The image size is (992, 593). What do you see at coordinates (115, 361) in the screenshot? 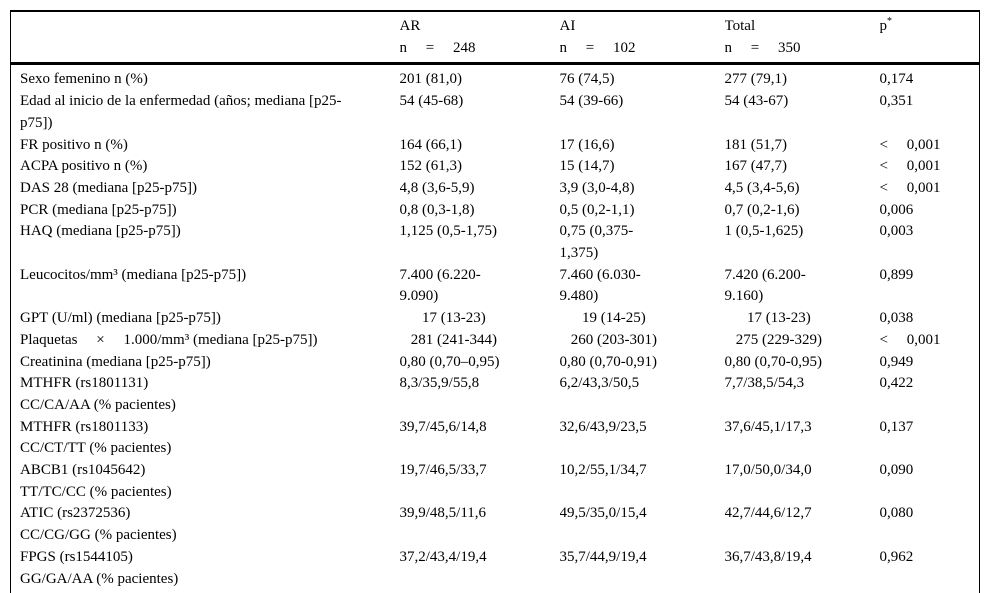
I see `row-label: Creatinina (mediana [p25-p75])` at bounding box center [115, 361].